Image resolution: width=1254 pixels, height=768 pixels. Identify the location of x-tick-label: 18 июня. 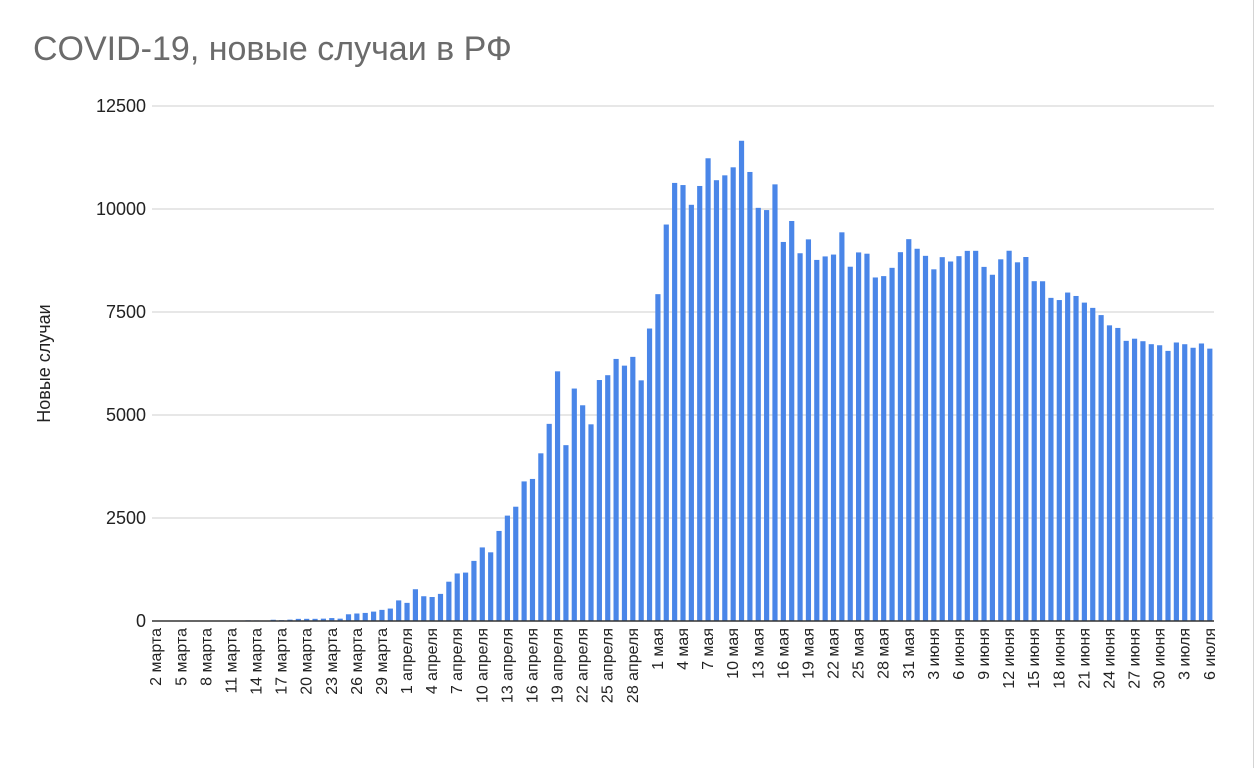
(1059, 658).